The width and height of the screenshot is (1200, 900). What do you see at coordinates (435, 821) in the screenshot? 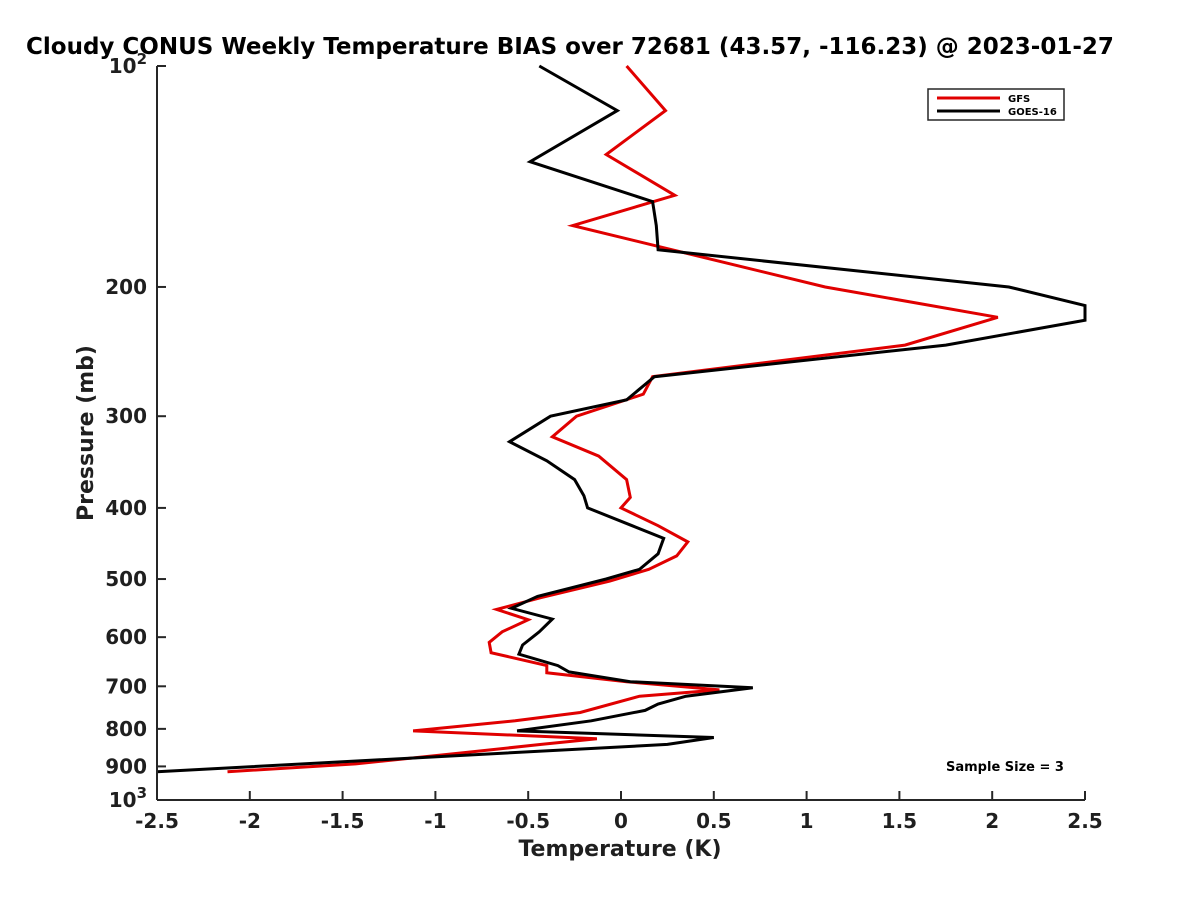
I see `x-tick-label: -1` at bounding box center [435, 821].